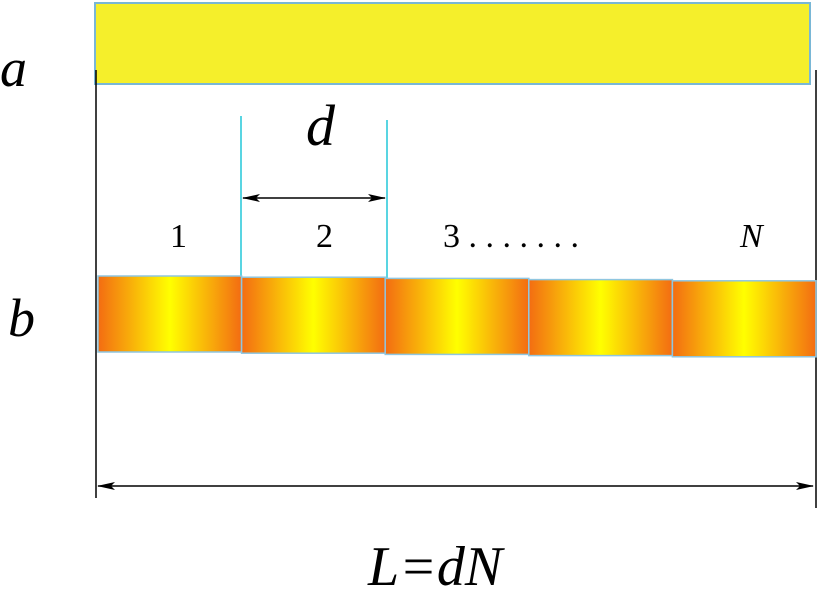 The height and width of the screenshot is (610, 819). Describe the element at coordinates (321, 125) in the screenshot. I see `period-label: d` at that location.